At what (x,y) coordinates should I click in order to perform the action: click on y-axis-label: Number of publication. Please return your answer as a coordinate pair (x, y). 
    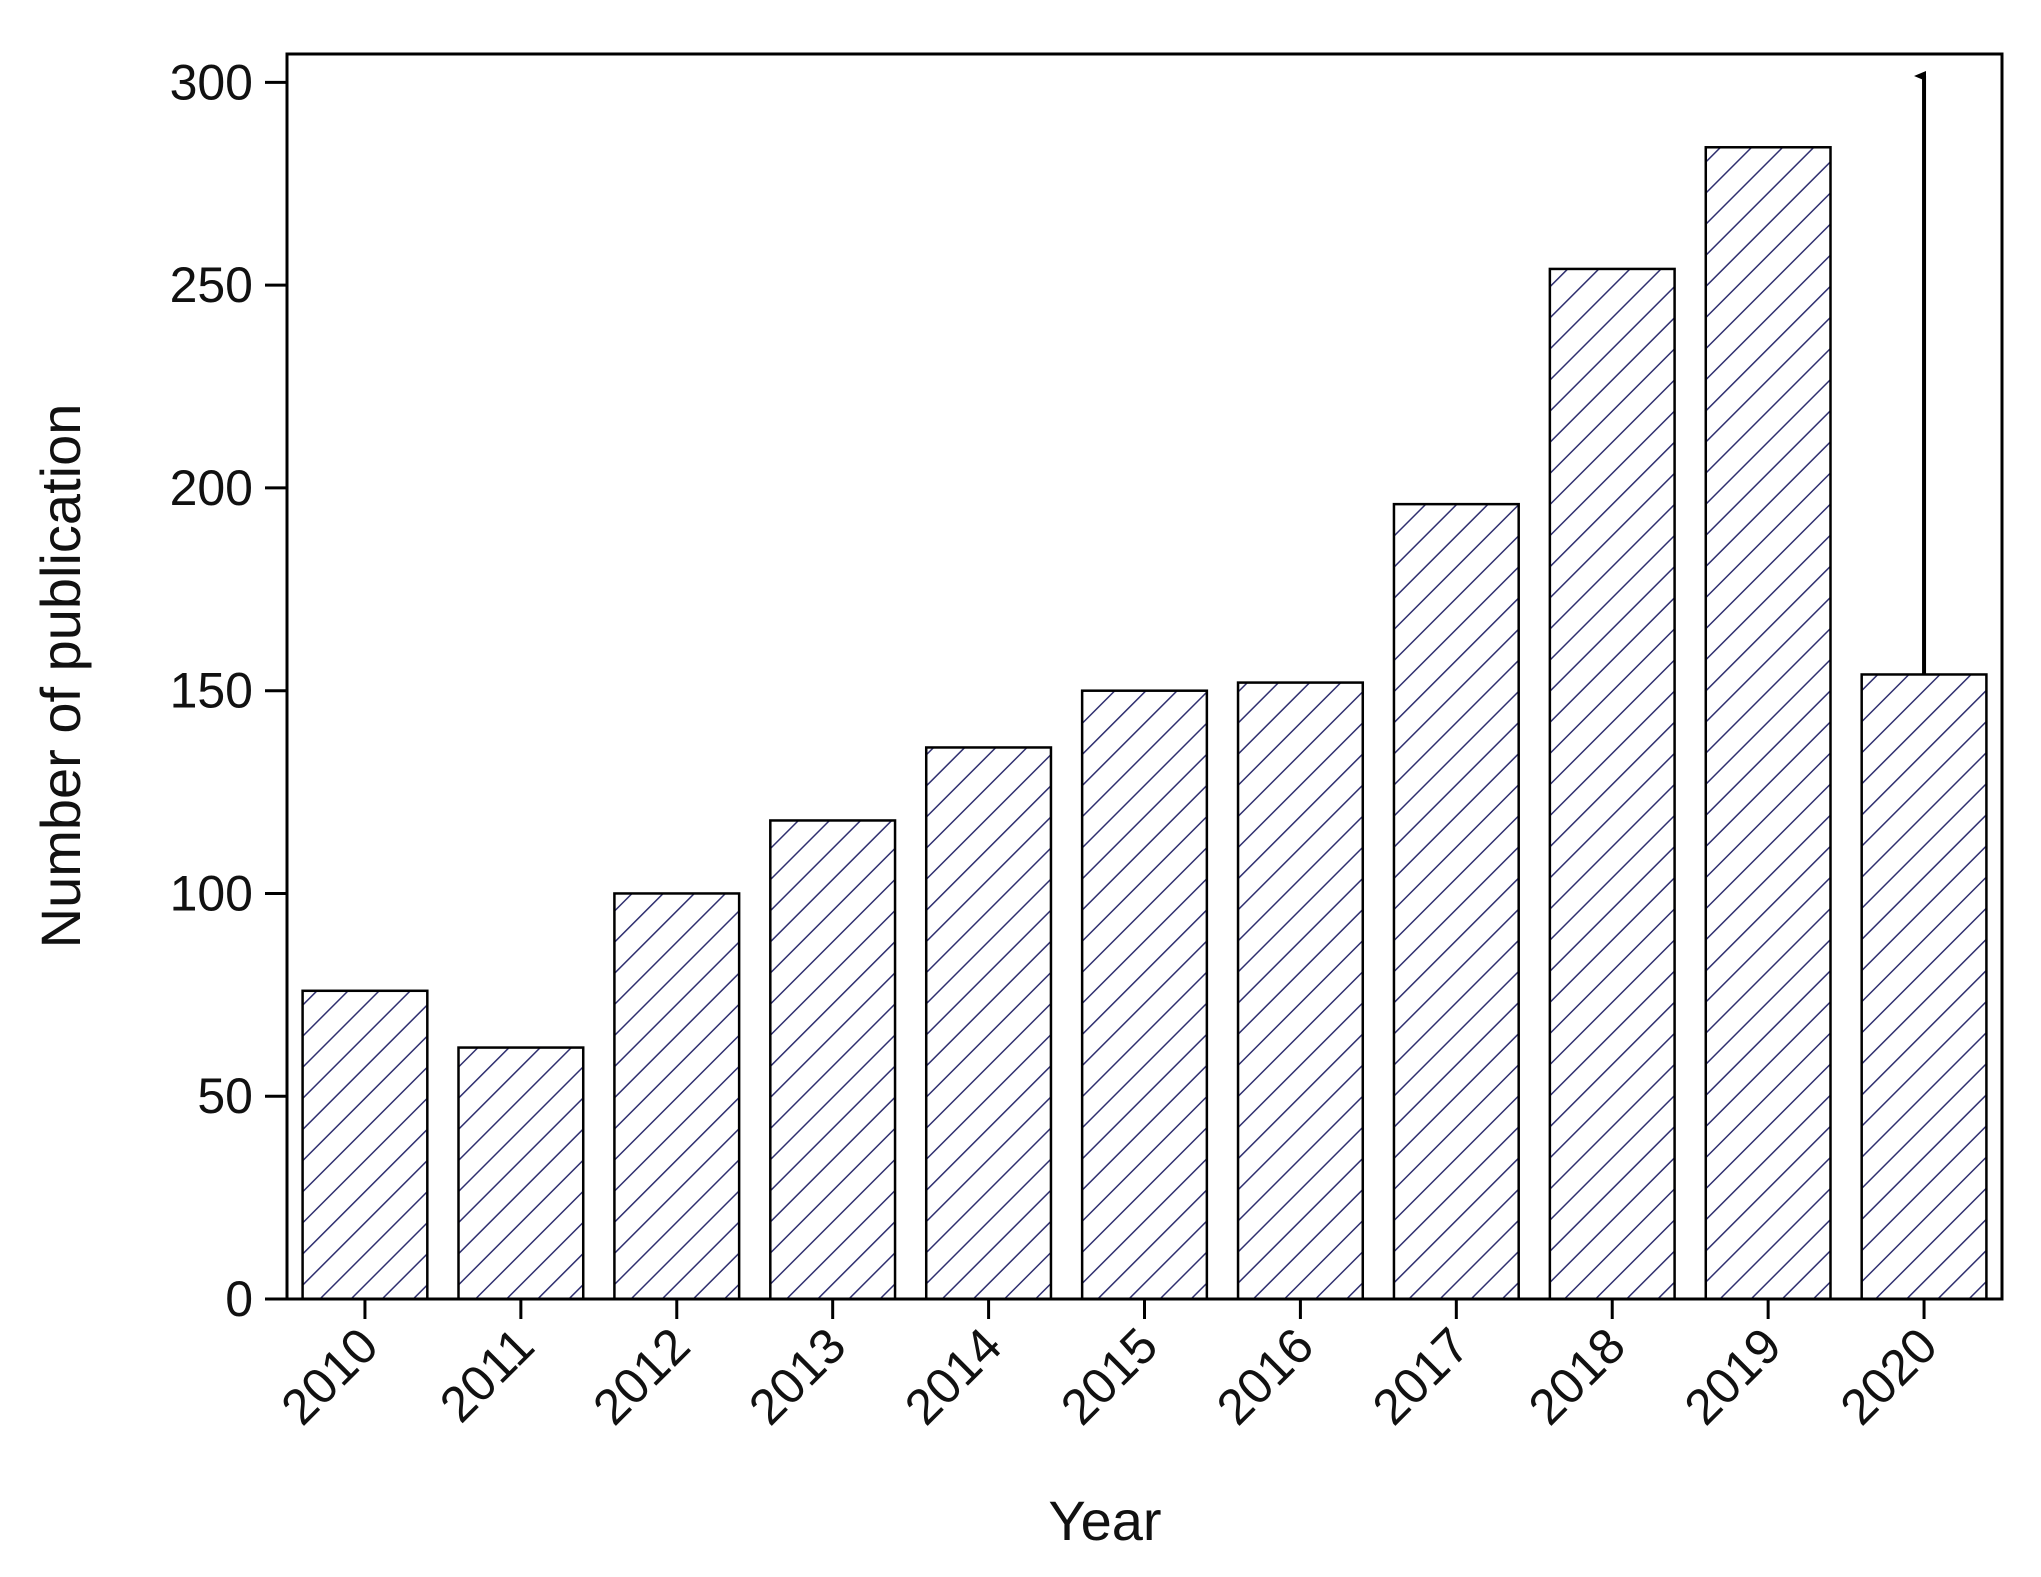
    Looking at the image, I should click on (60, 676).